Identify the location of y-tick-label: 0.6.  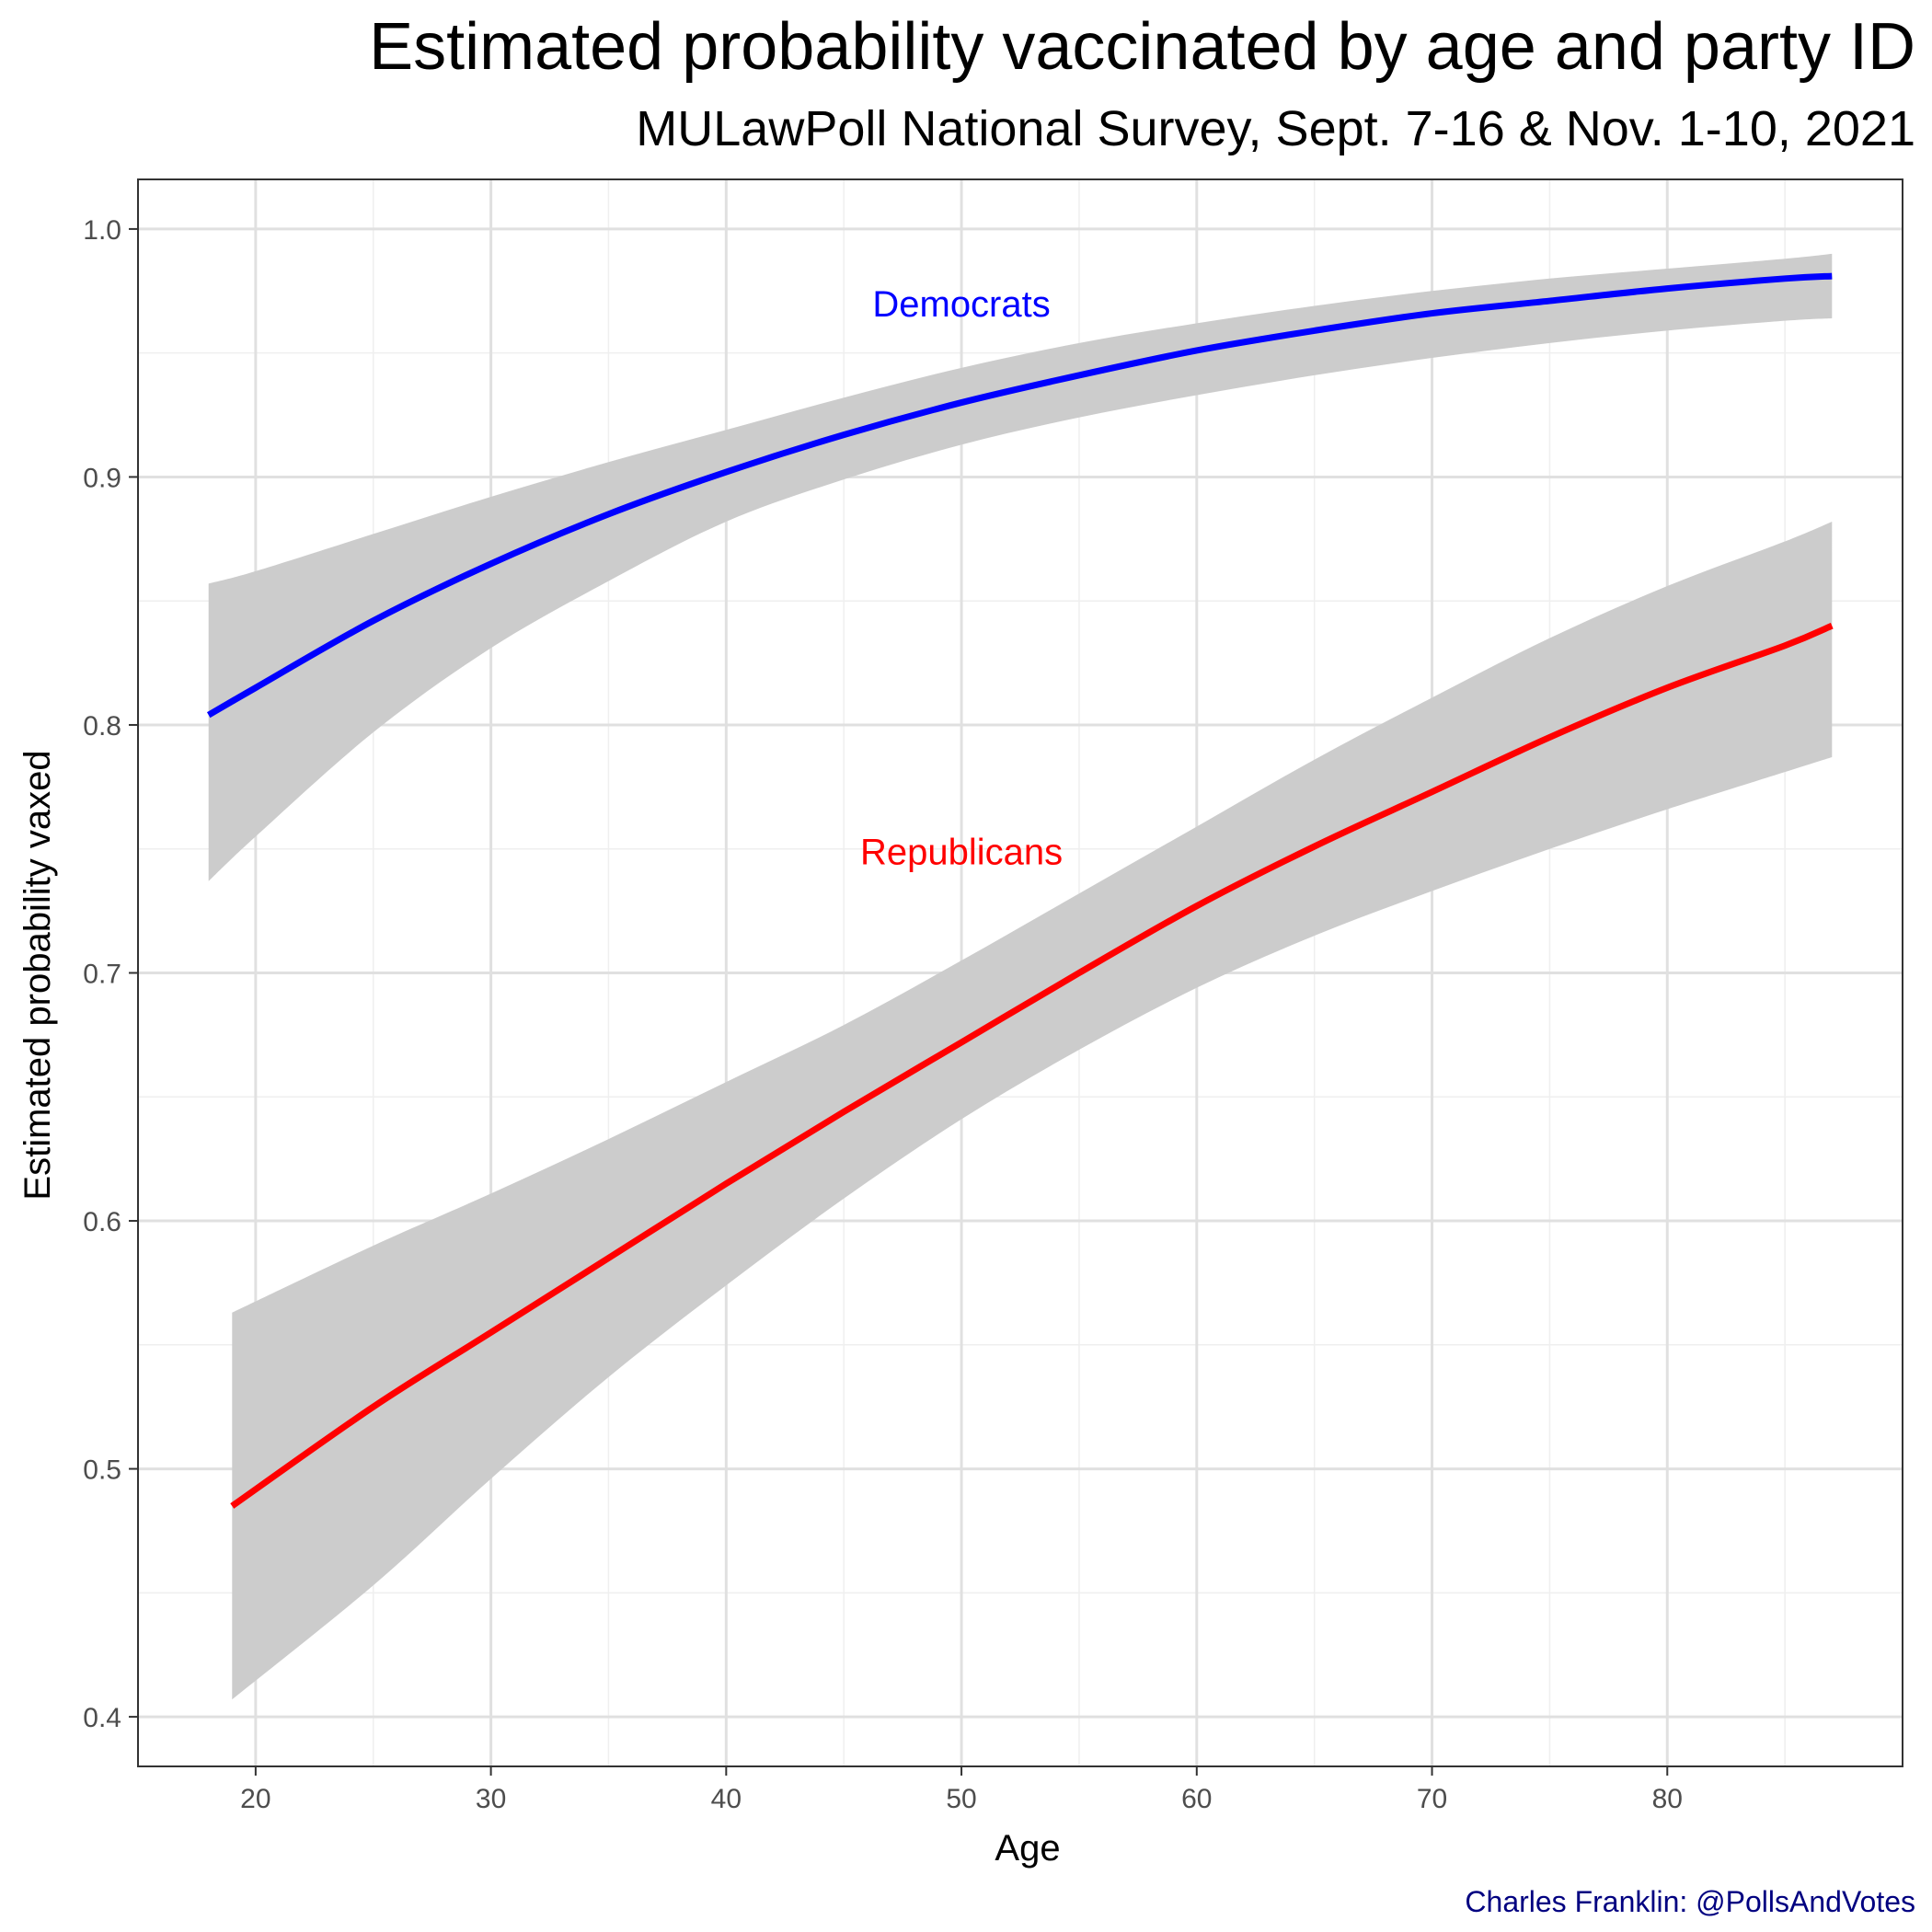
(102, 1222).